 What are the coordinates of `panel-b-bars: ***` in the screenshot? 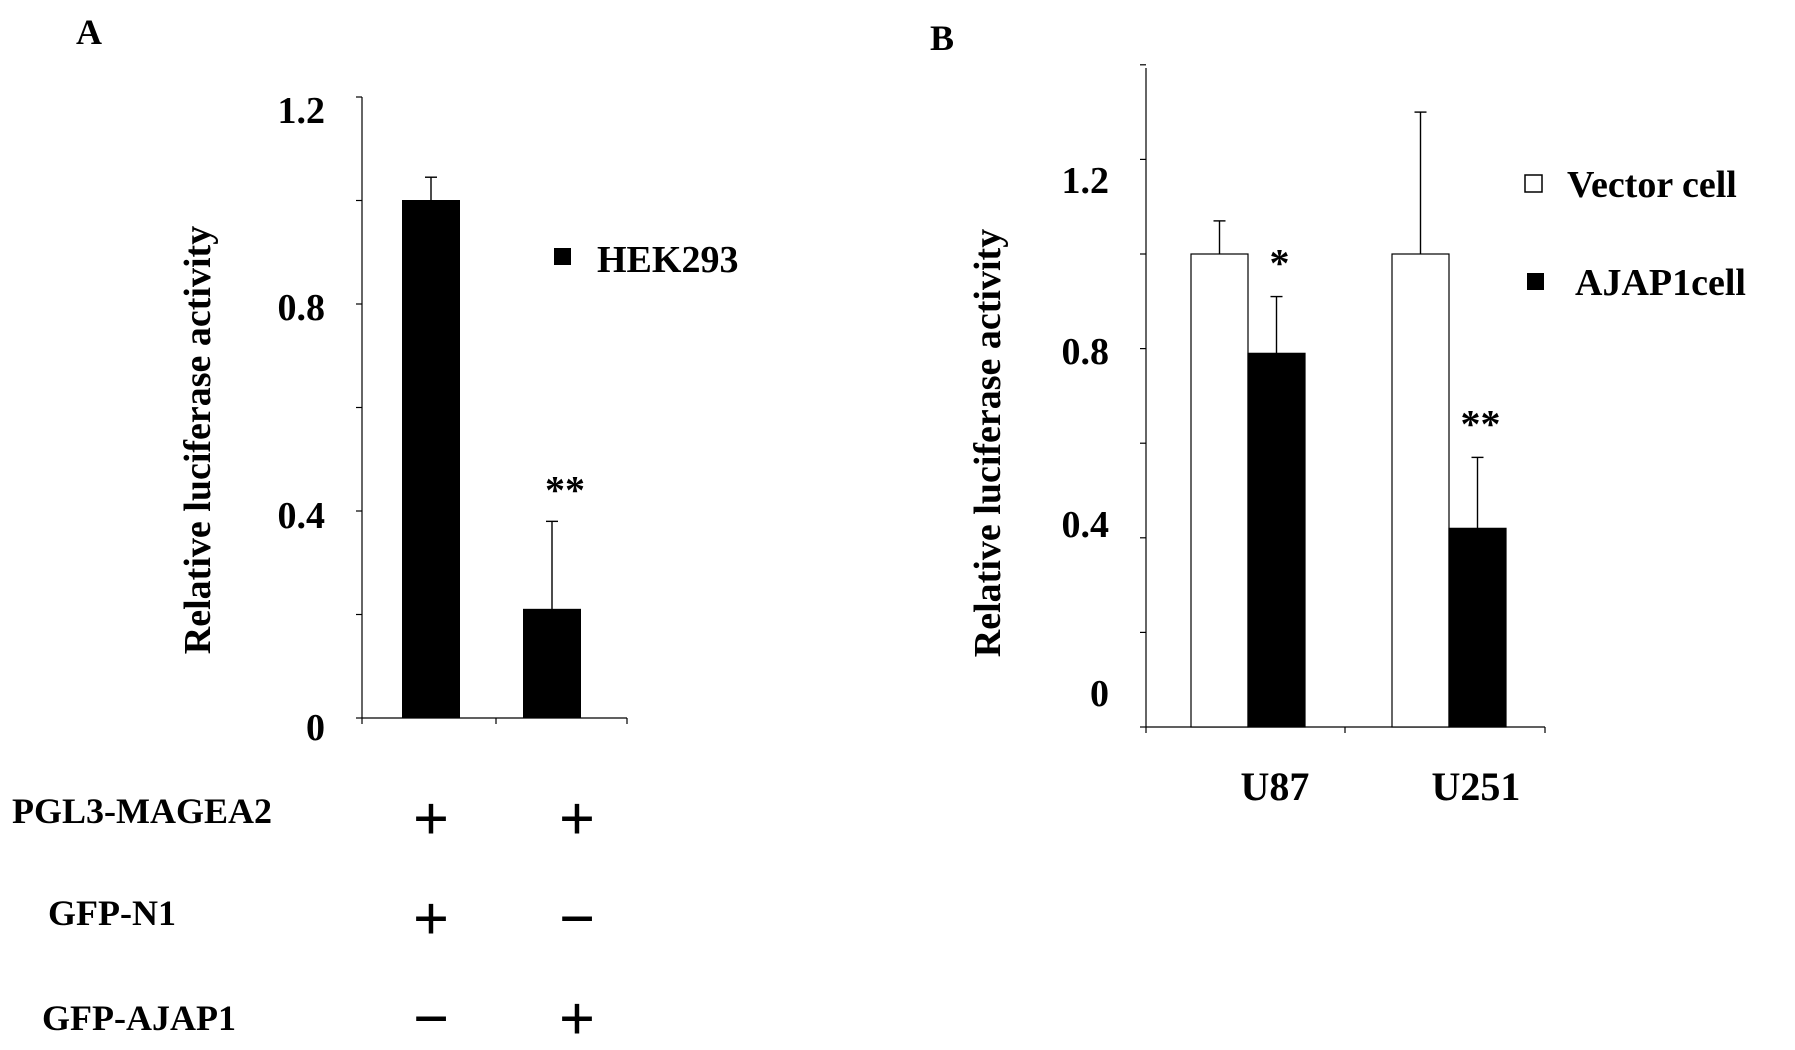 It's located at (1348, 419).